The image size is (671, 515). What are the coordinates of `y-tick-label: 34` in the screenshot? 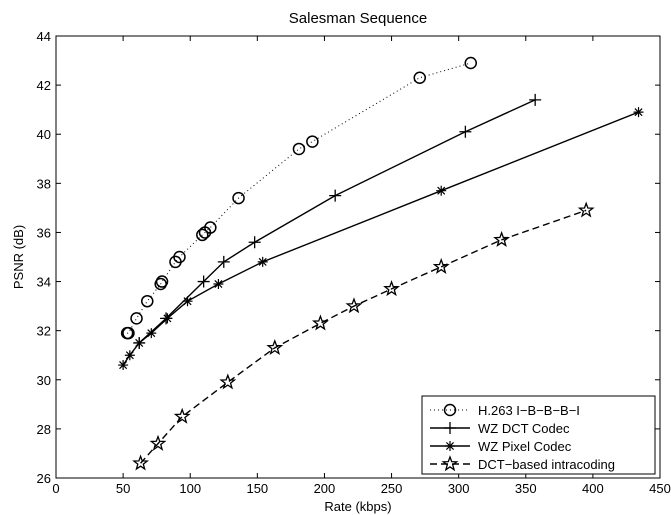 It's located at (44, 282).